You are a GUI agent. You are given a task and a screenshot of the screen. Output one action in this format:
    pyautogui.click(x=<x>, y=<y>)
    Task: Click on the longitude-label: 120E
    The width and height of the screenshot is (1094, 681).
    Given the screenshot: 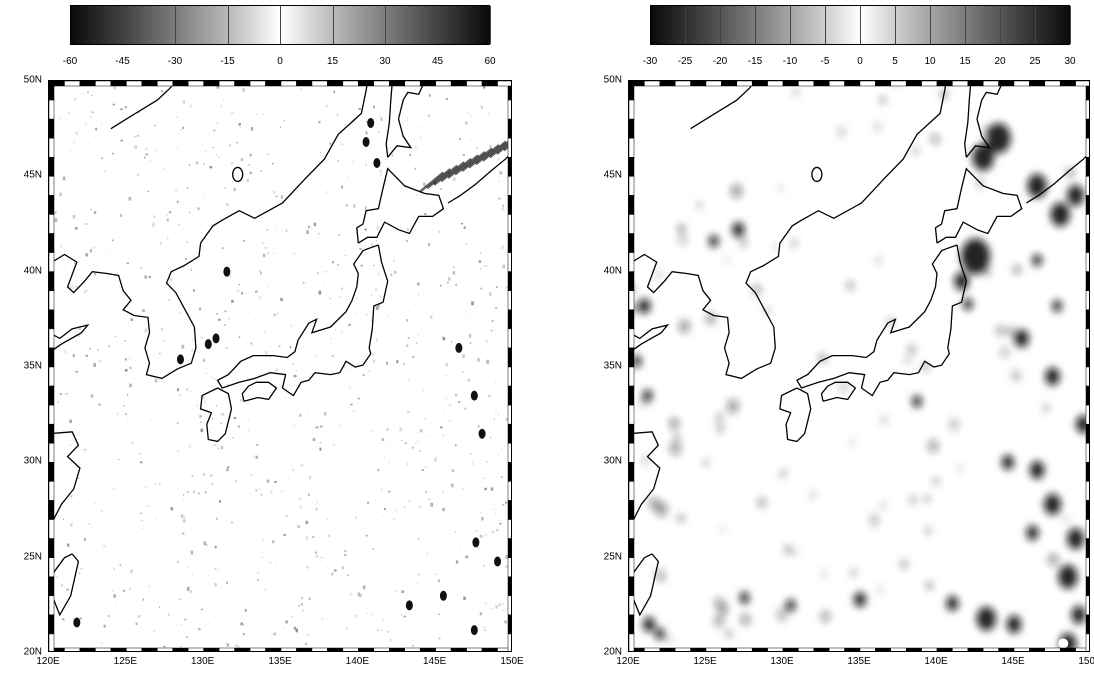 What is the action you would take?
    pyautogui.click(x=48, y=661)
    